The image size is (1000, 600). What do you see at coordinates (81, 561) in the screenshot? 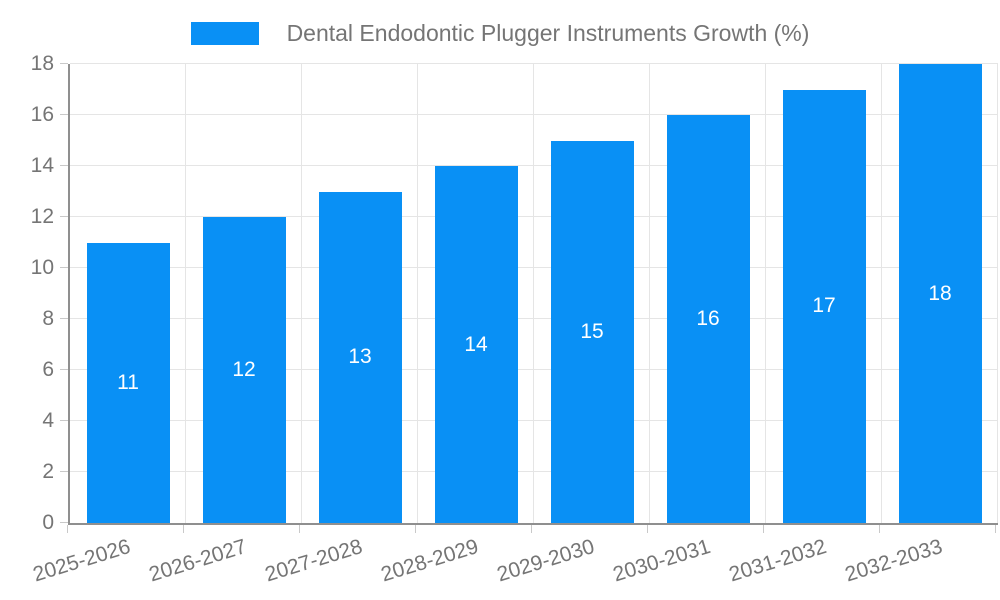
I see `x-axis-tick-label: 2025-2026` at bounding box center [81, 561].